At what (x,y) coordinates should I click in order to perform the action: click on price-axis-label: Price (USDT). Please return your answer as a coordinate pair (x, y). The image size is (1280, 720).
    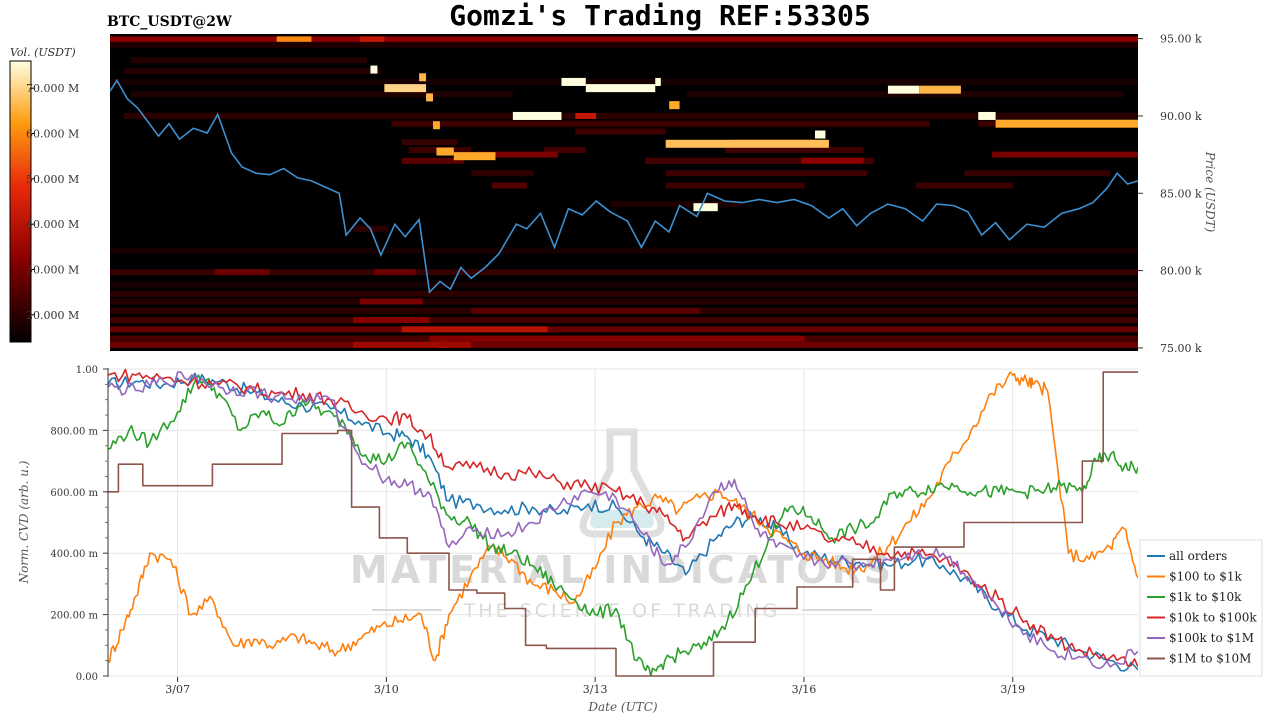
    Looking at the image, I should click on (1210, 192).